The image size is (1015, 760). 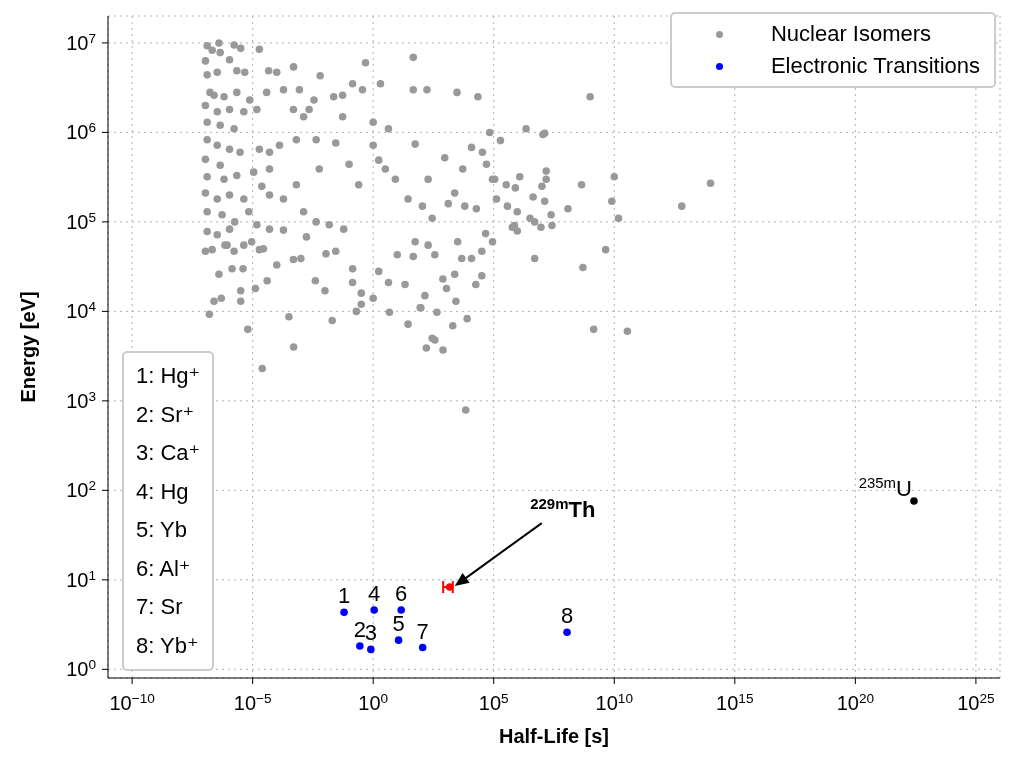 What do you see at coordinates (875, 66) in the screenshot?
I see `legend-label: Electronic Transitions` at bounding box center [875, 66].